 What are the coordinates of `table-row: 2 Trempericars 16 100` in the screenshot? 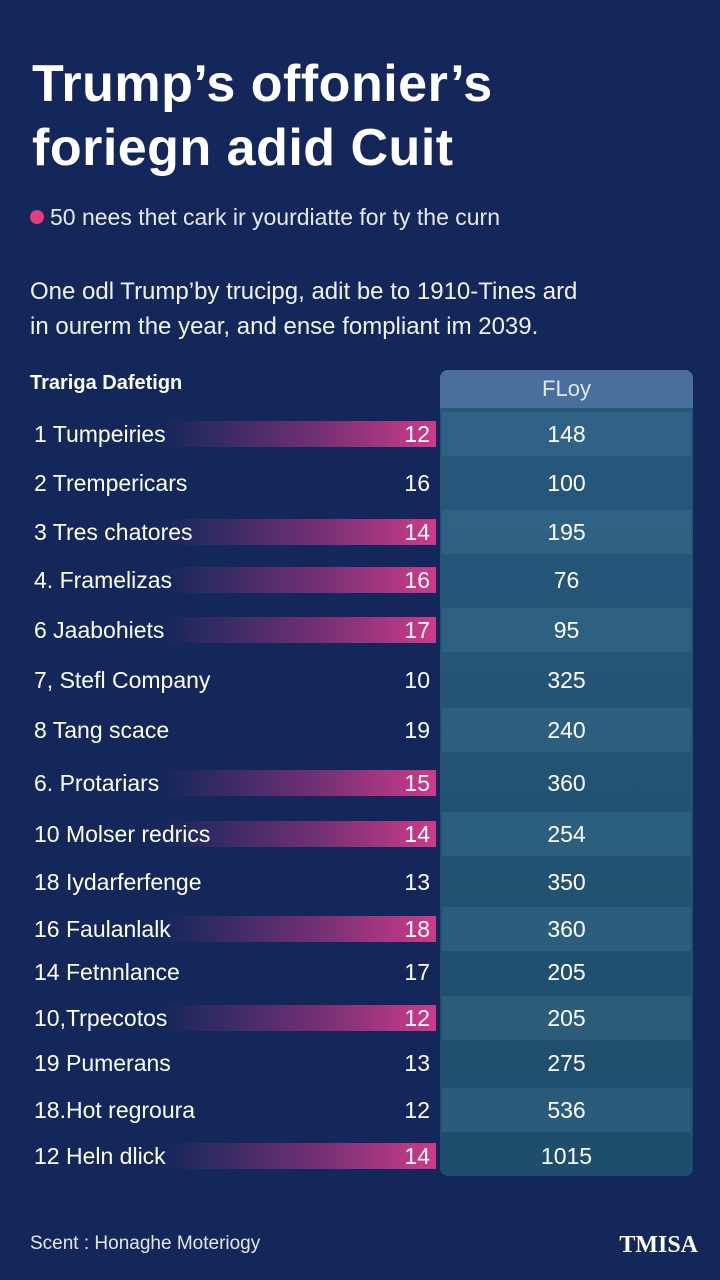 It's located at (360, 483).